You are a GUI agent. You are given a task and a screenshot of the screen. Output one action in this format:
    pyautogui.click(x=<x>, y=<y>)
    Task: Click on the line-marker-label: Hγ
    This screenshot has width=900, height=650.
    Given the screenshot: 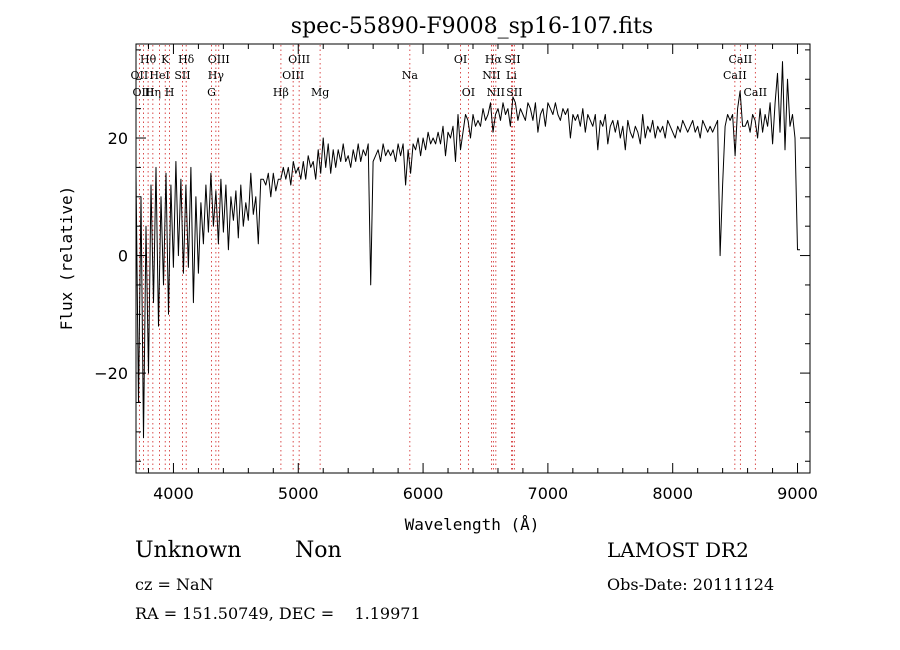 What is the action you would take?
    pyautogui.click(x=216, y=75)
    